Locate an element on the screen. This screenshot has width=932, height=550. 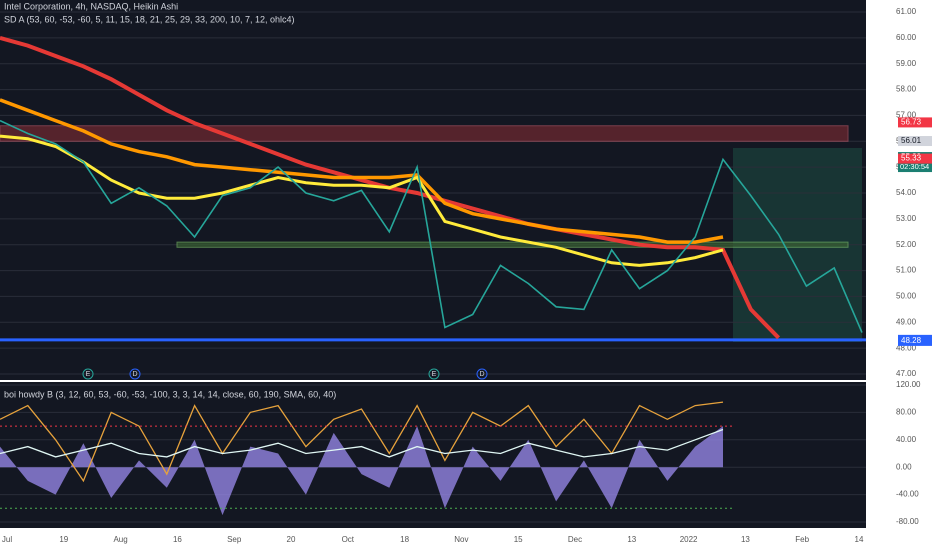
price-tag-label: 56.73 is located at coordinates (911, 122).